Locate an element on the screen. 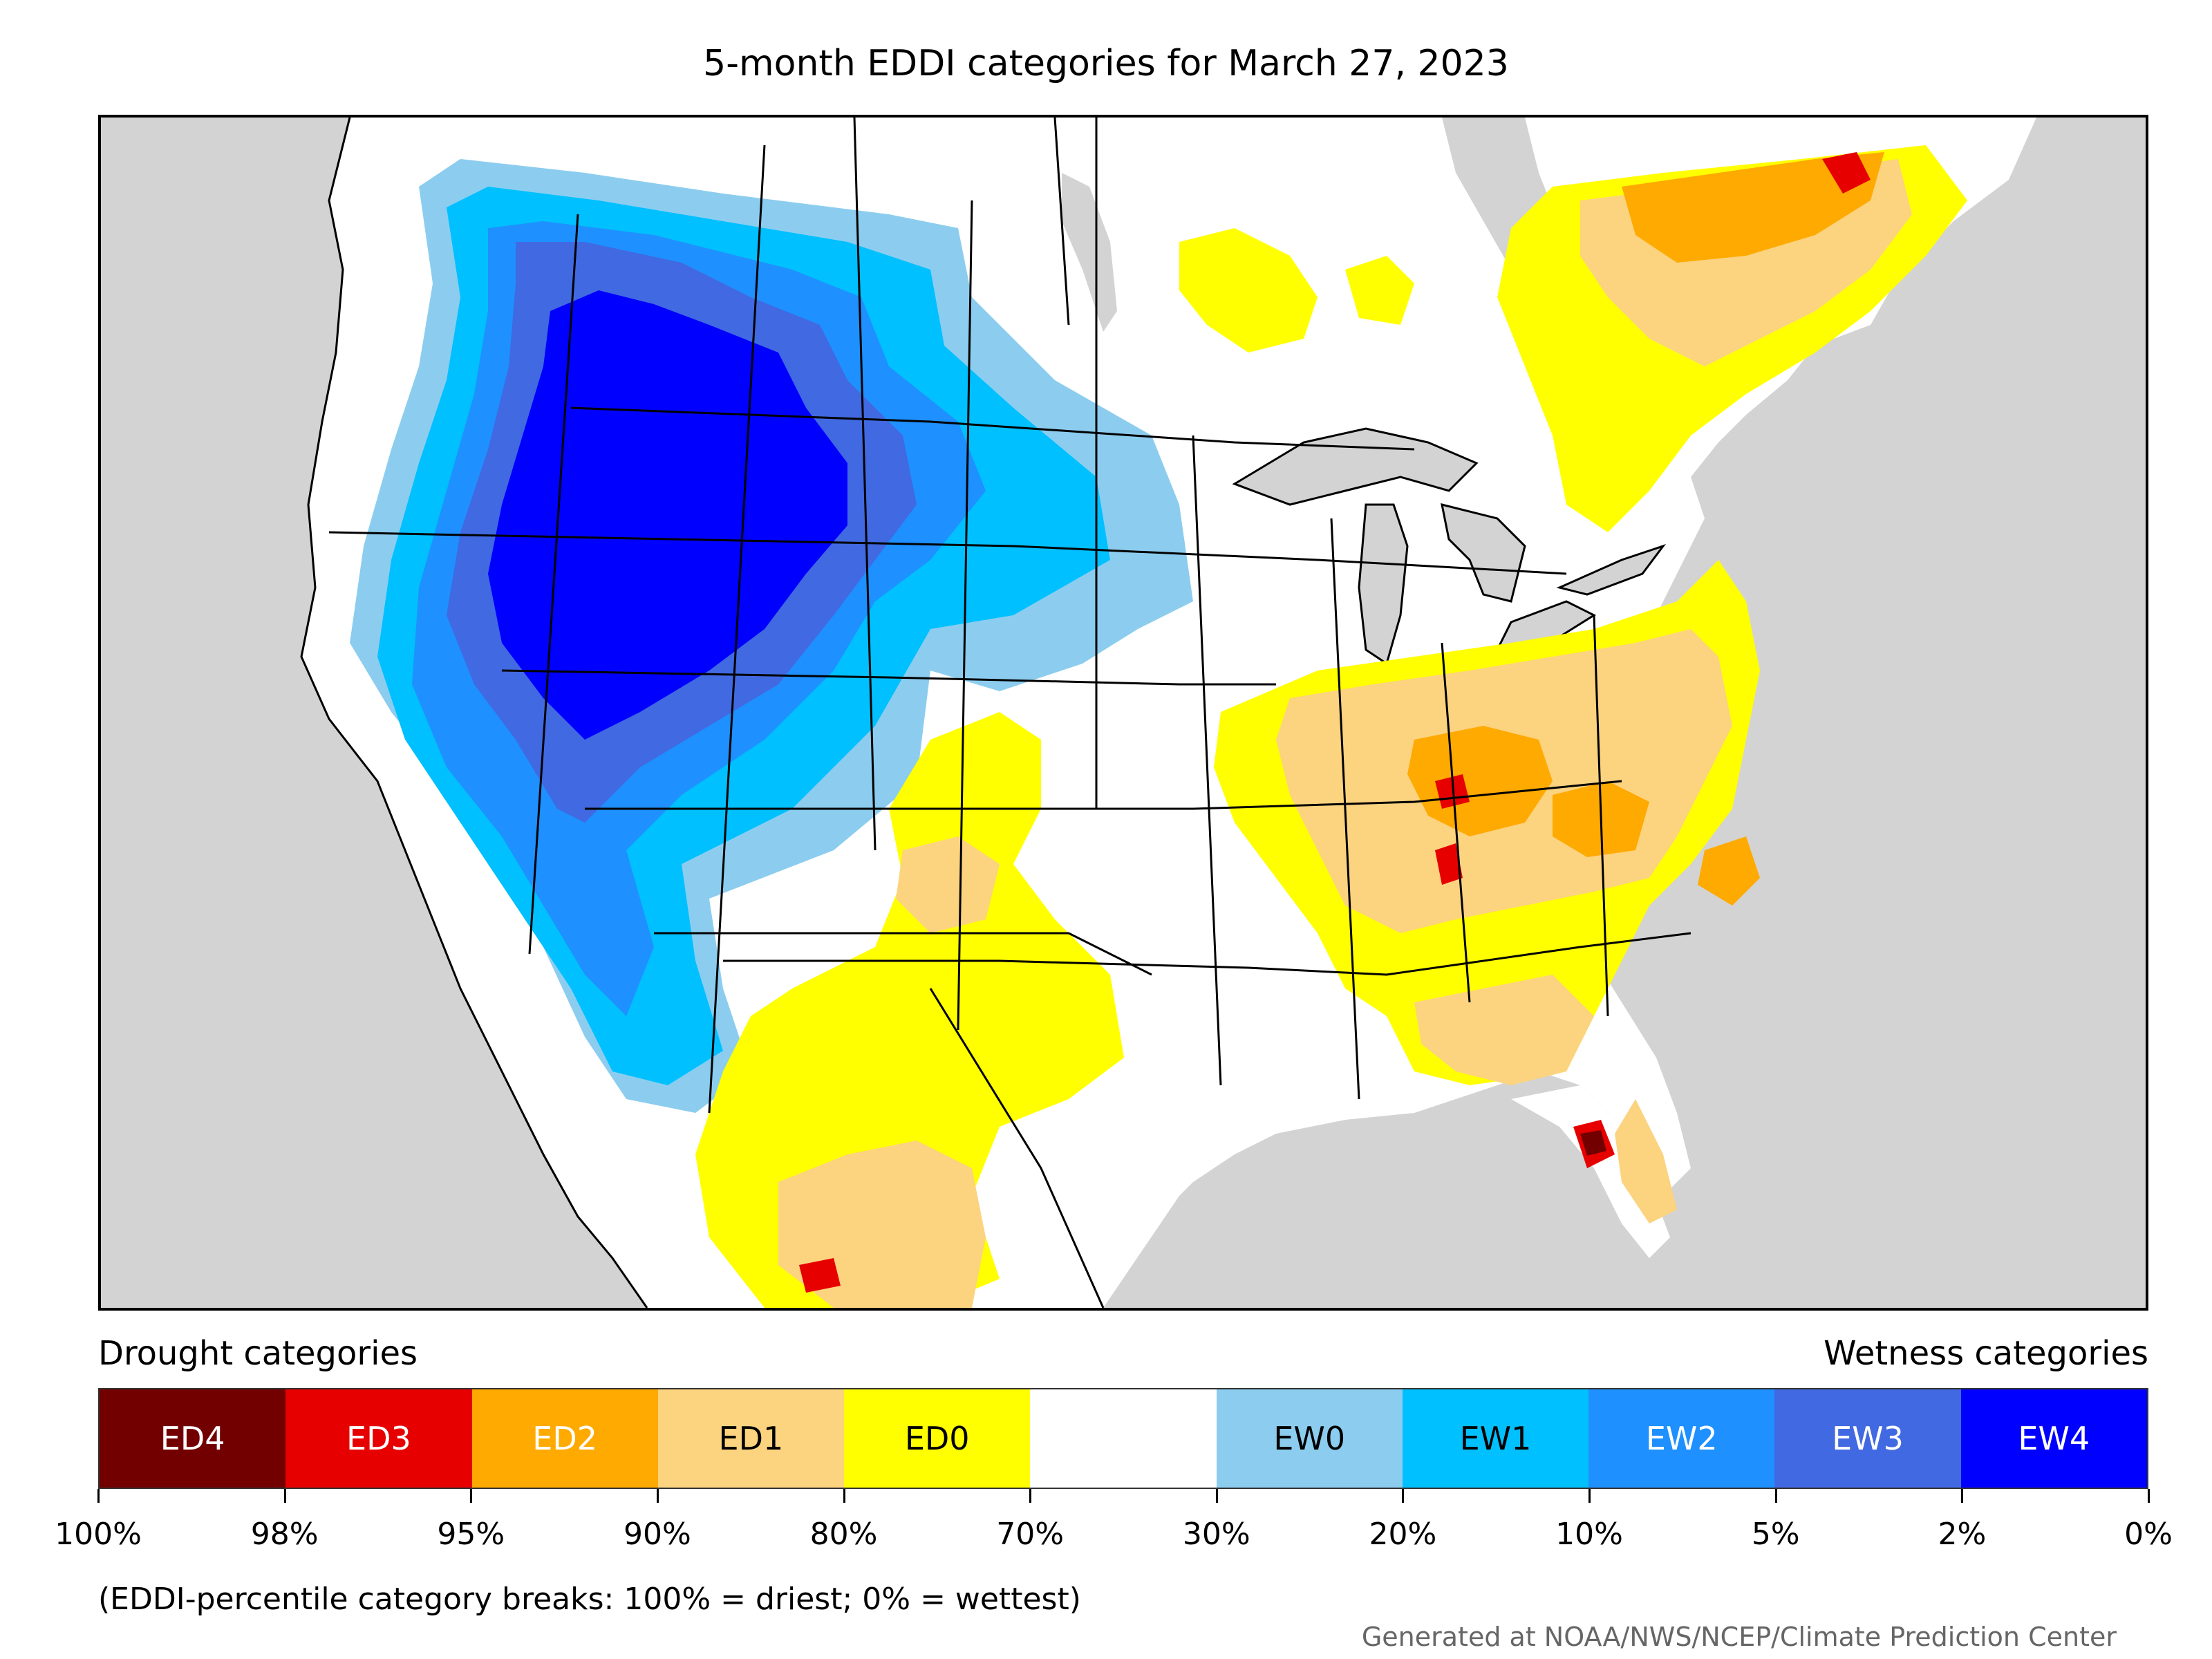  ed3-region-kentucky is located at coordinates (1449, 864).